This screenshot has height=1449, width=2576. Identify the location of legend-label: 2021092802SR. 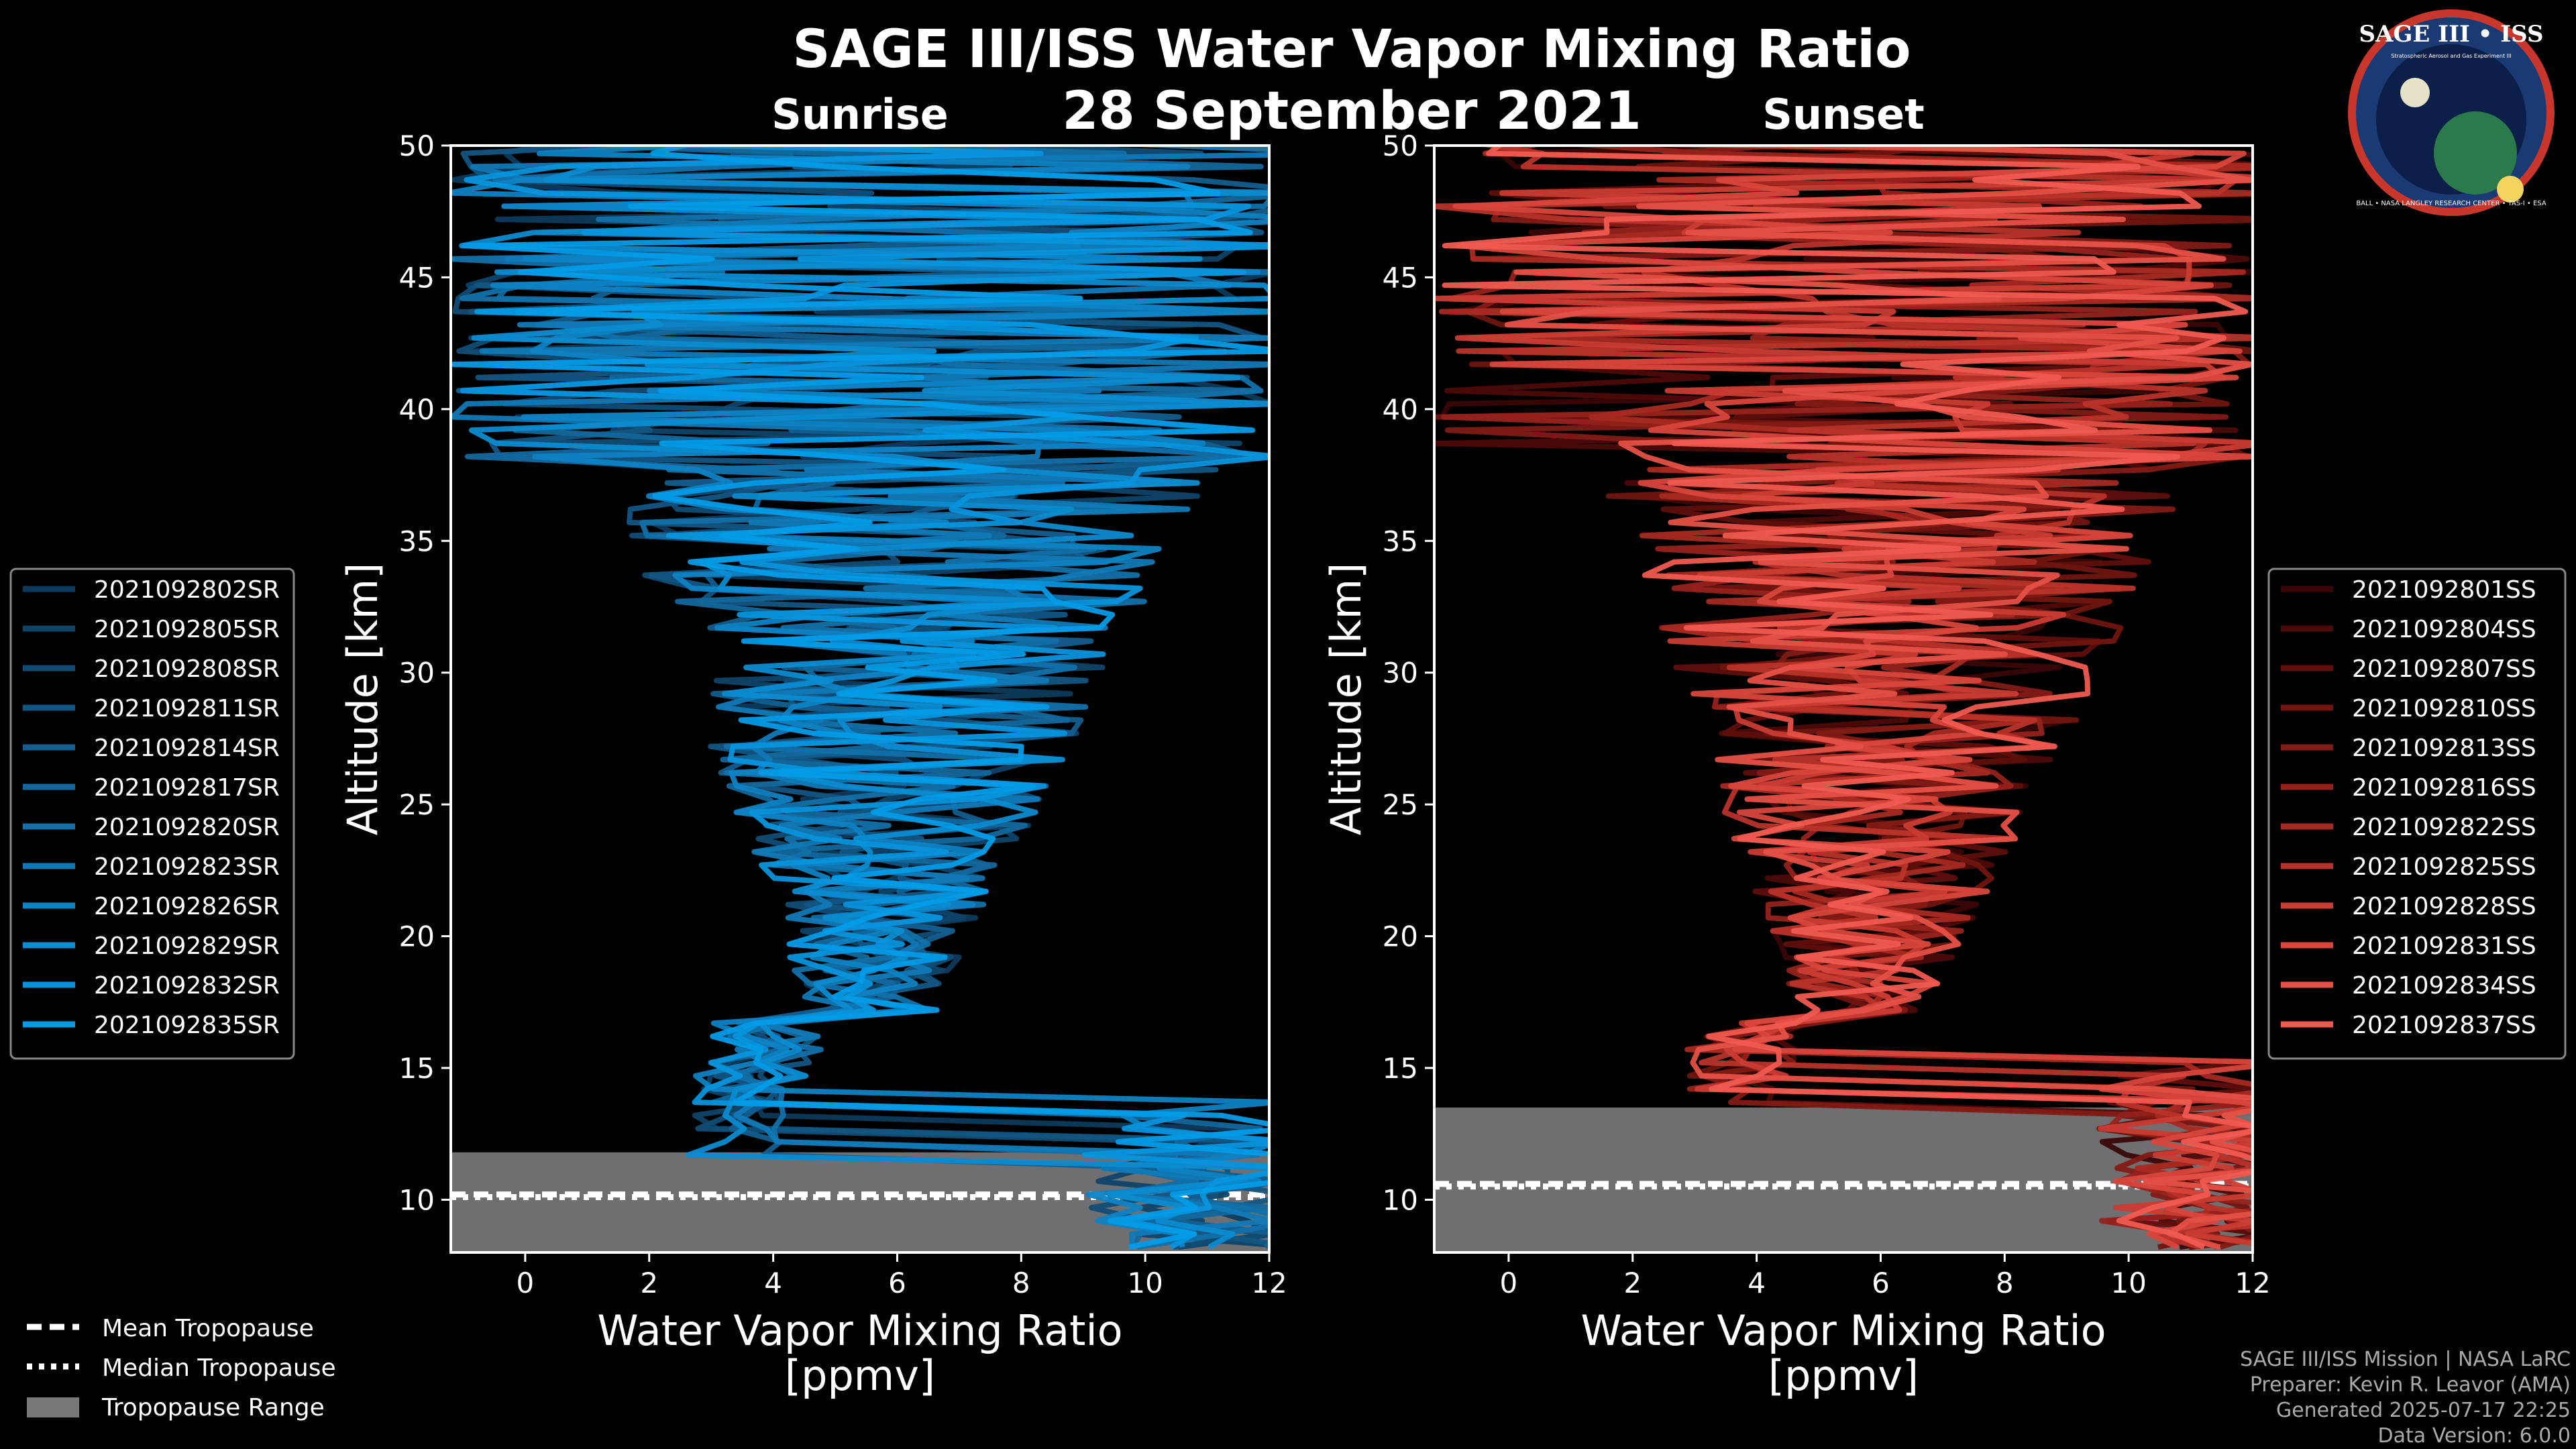
(187, 590).